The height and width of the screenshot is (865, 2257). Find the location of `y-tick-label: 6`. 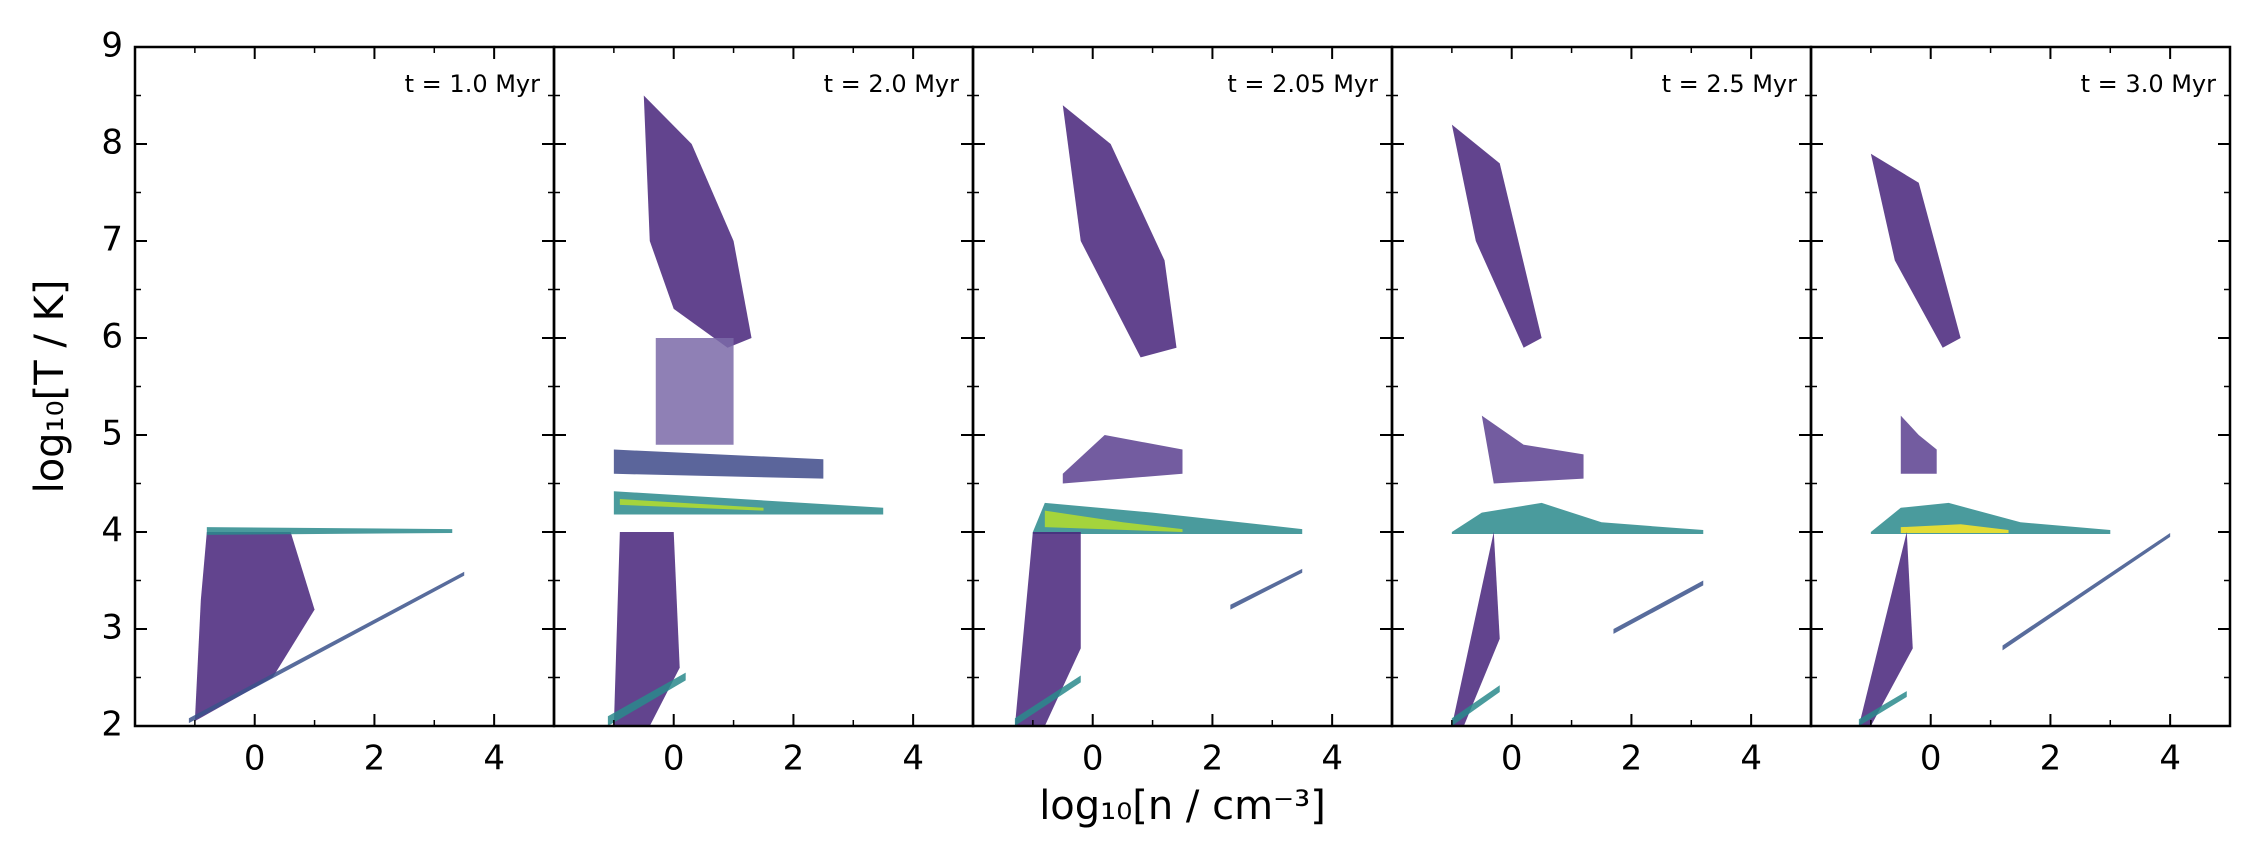

y-tick-label: 6 is located at coordinates (112, 337).